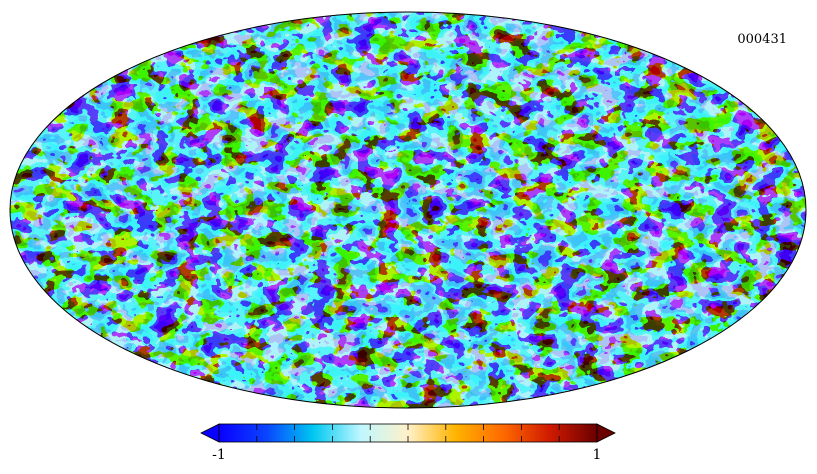 This screenshot has width=817, height=474. Describe the element at coordinates (762, 39) in the screenshot. I see `map-id-label: 000431` at that location.